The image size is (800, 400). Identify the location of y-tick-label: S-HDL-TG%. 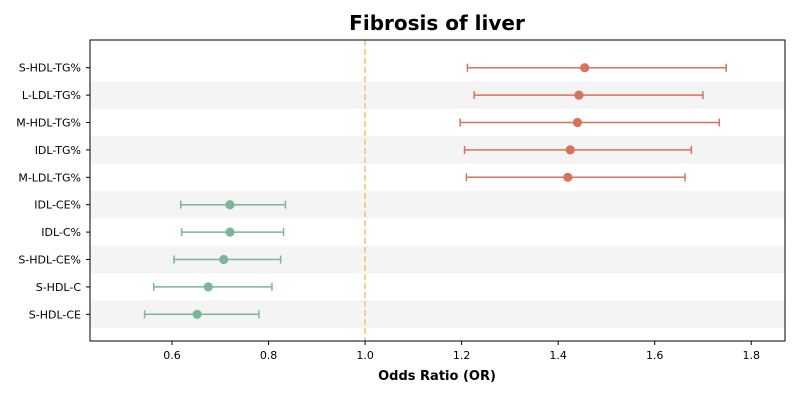
(50, 68).